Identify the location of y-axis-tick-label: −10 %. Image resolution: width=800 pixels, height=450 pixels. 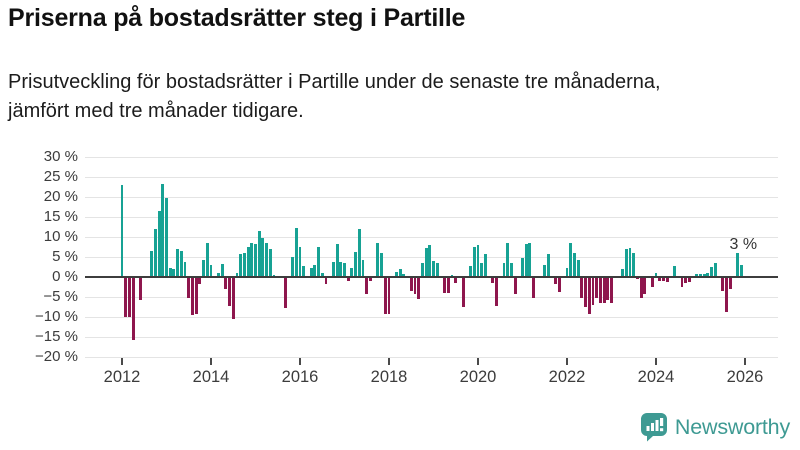
(56, 316).